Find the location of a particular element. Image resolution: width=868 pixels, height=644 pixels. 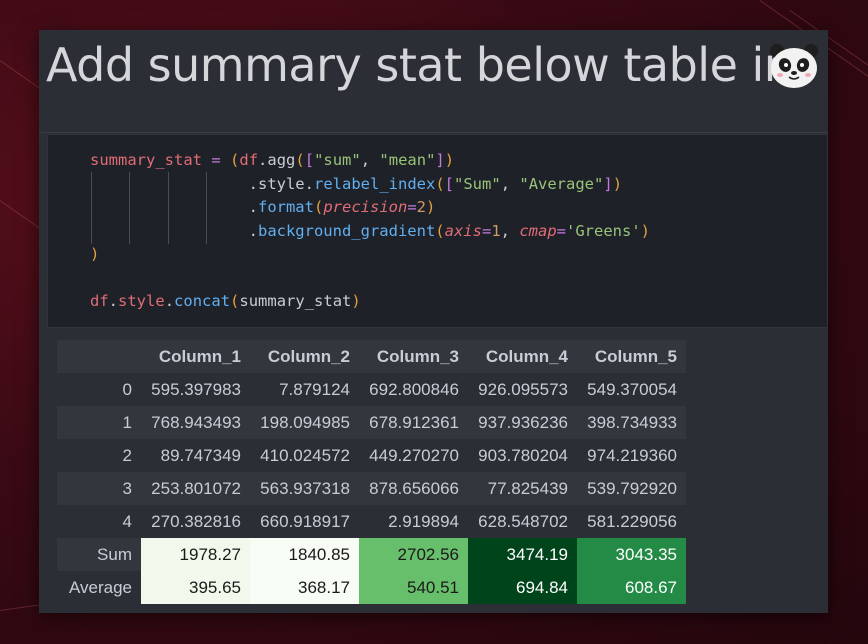

row-index: 2 is located at coordinates (99, 455).